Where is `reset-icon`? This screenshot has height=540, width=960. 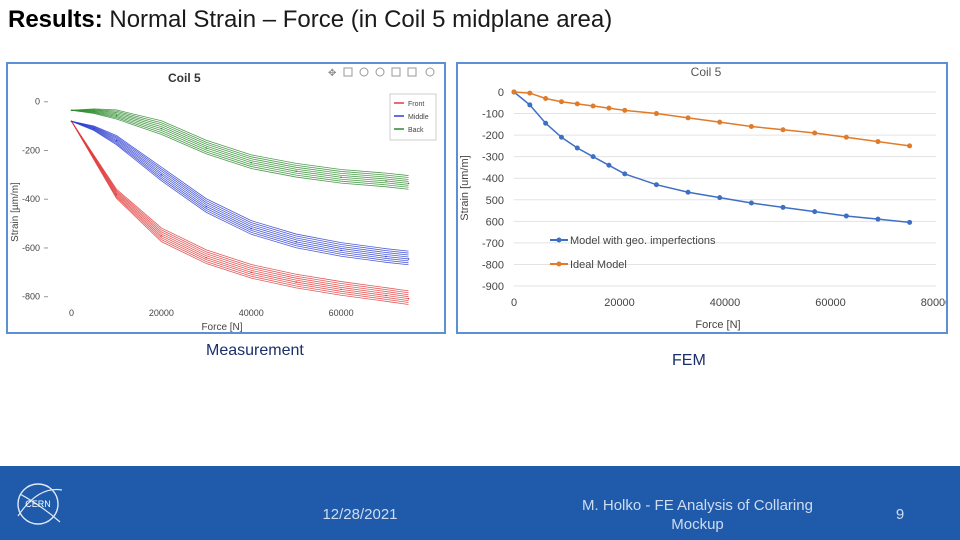
reset-icon is located at coordinates (380, 72).